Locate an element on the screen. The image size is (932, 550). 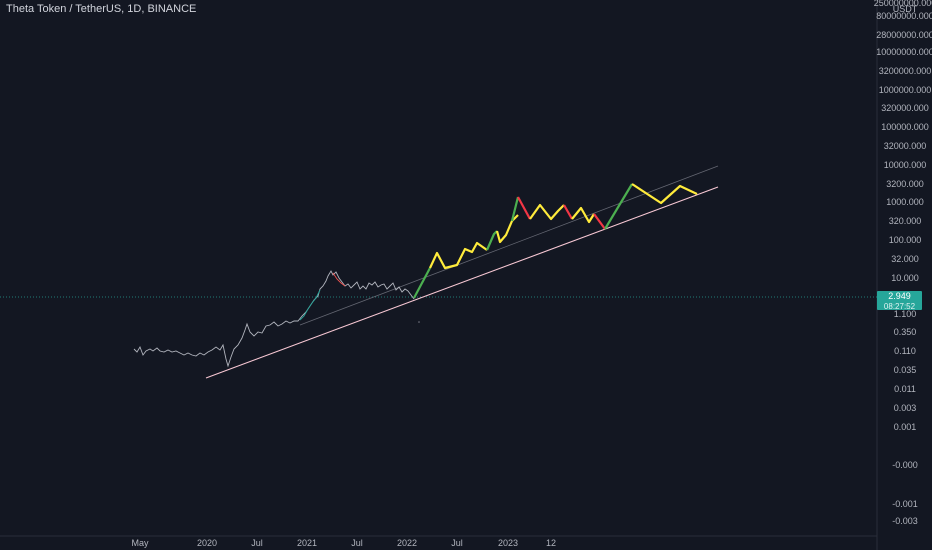
price-tick-label: 3200000.000 is located at coordinates (905, 71).